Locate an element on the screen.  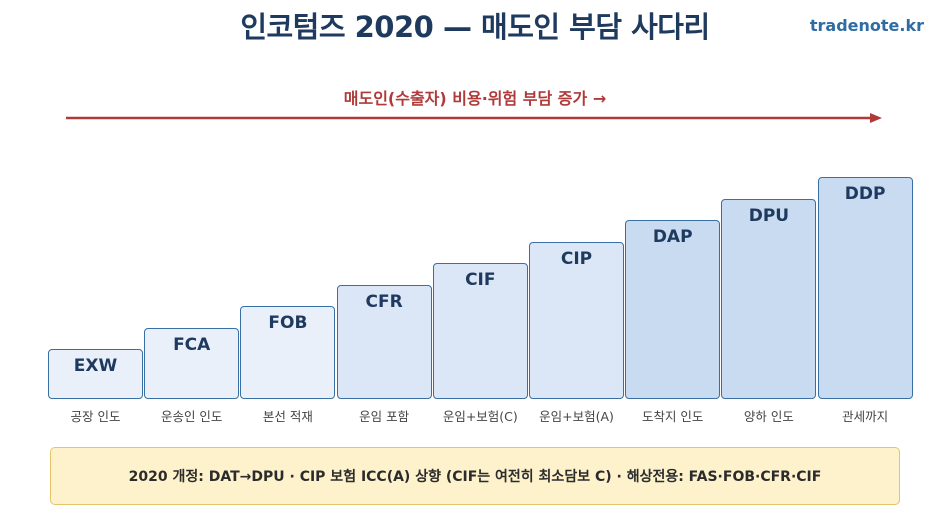
step-label: 공장 인도 is located at coordinates (95, 416).